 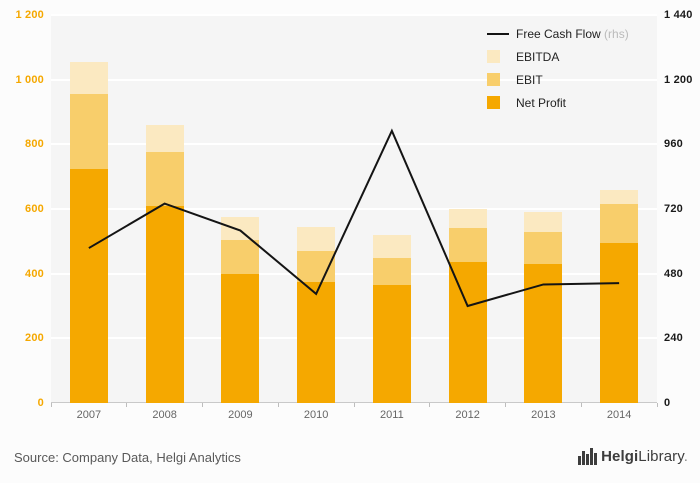 I want to click on bar-slot-2008, so click(x=165, y=209).